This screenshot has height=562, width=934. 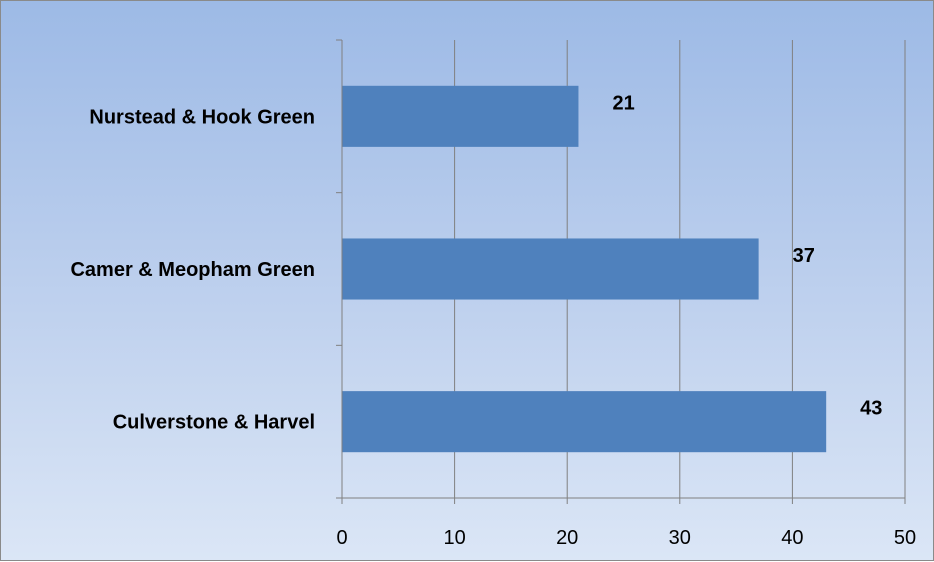 I want to click on x-tick-label: 40, so click(x=792, y=538).